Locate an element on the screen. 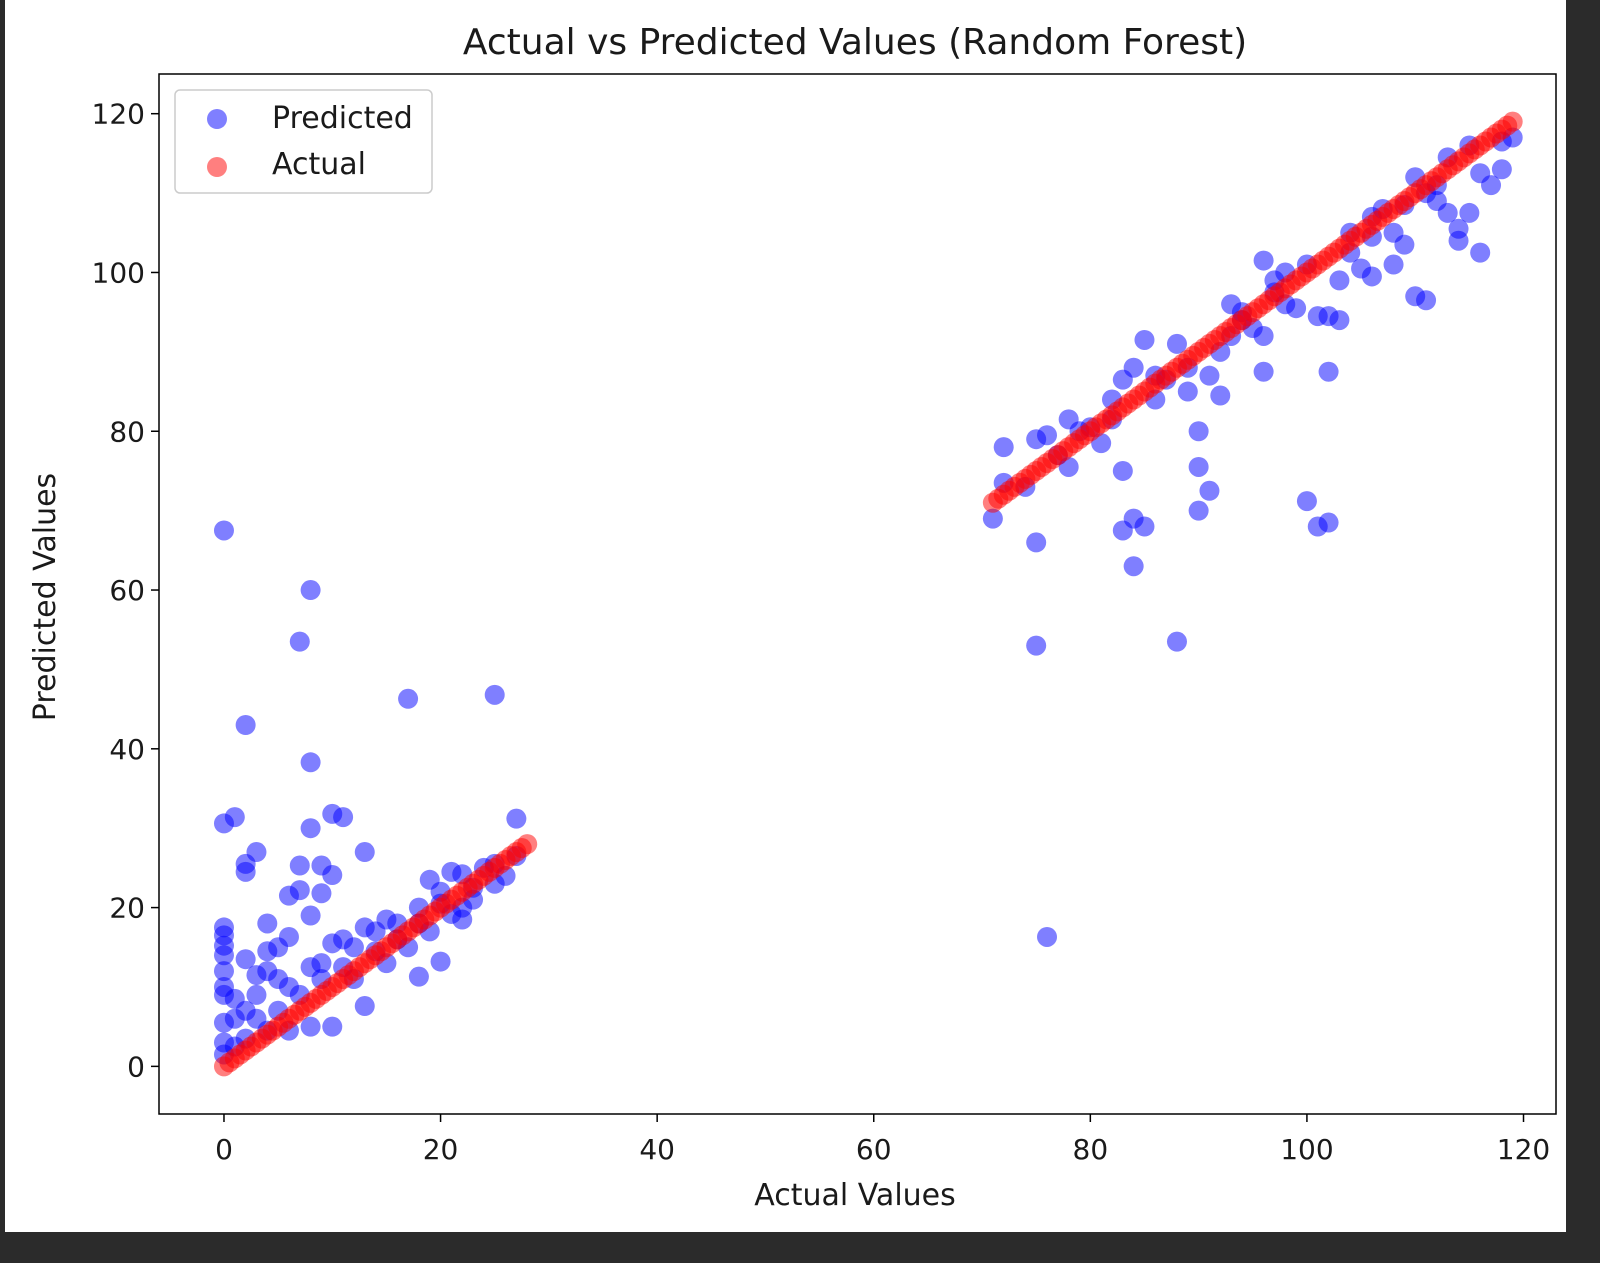 The width and height of the screenshot is (1600, 1263). x-tick-label: 20 is located at coordinates (441, 1149).